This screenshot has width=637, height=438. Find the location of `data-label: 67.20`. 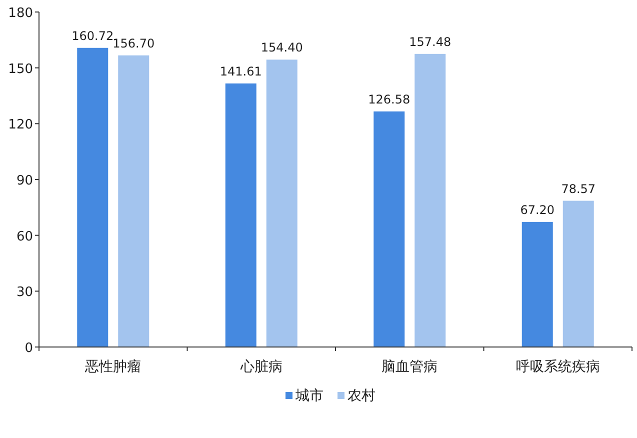

data-label: 67.20 is located at coordinates (537, 209).